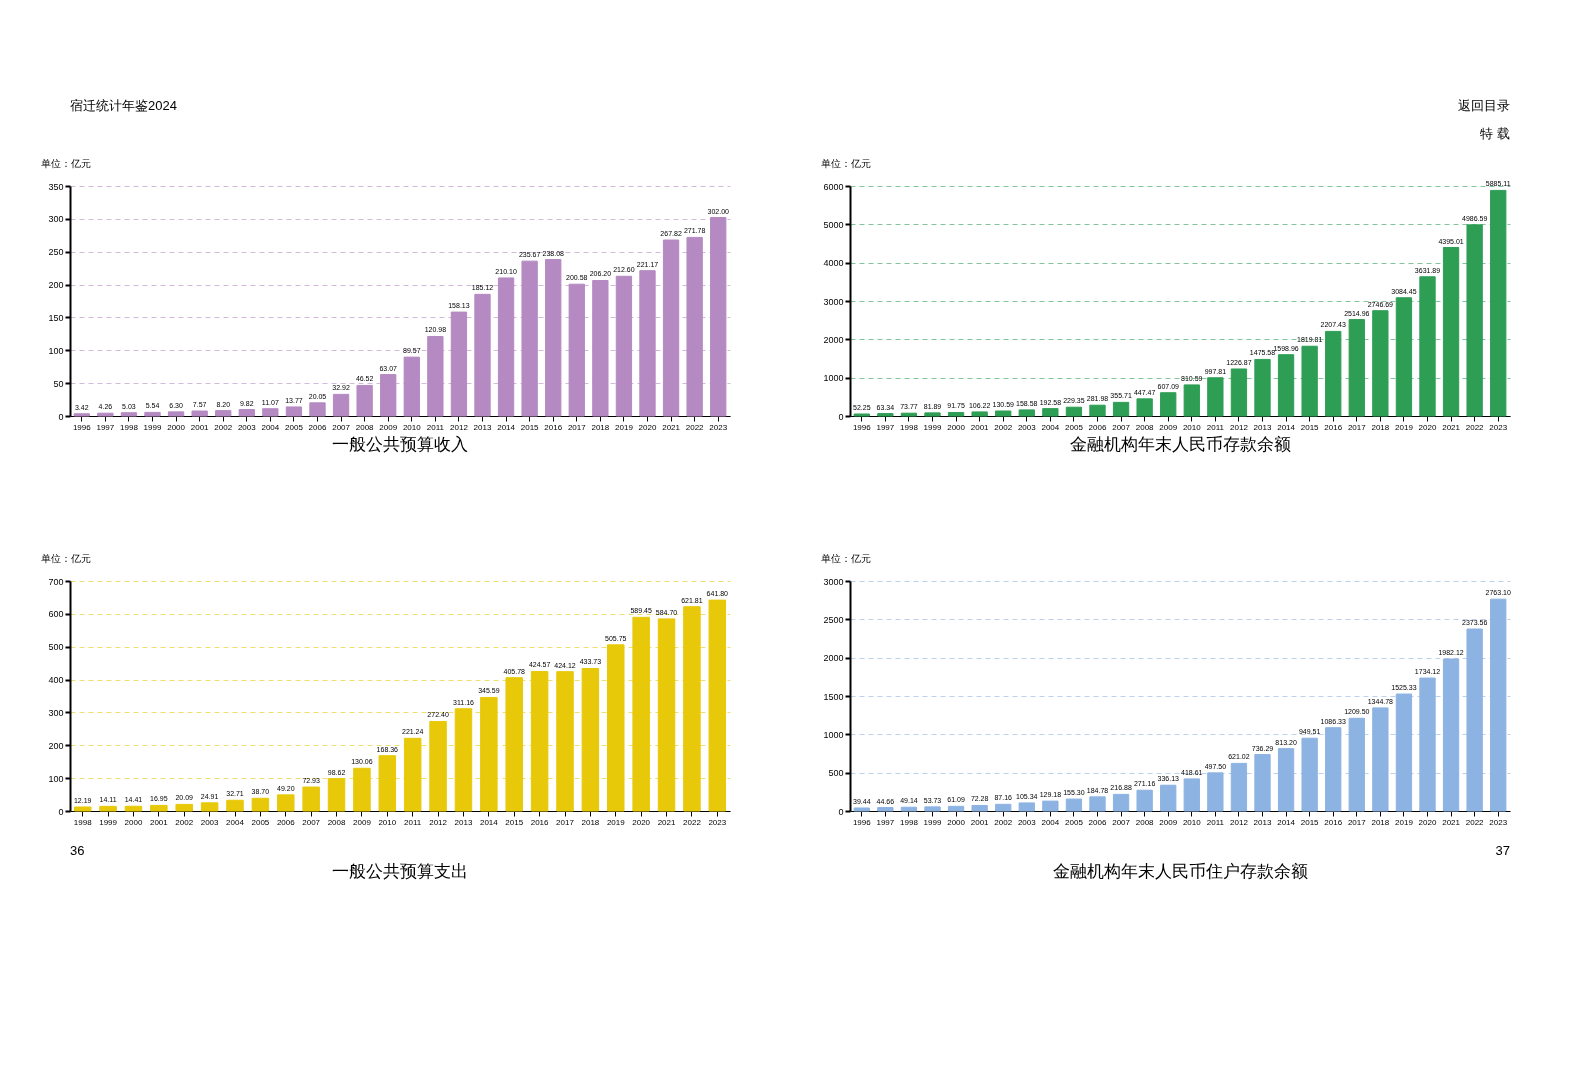  What do you see at coordinates (833, 186) in the screenshot?
I see `y-tick-label: 6000` at bounding box center [833, 186].